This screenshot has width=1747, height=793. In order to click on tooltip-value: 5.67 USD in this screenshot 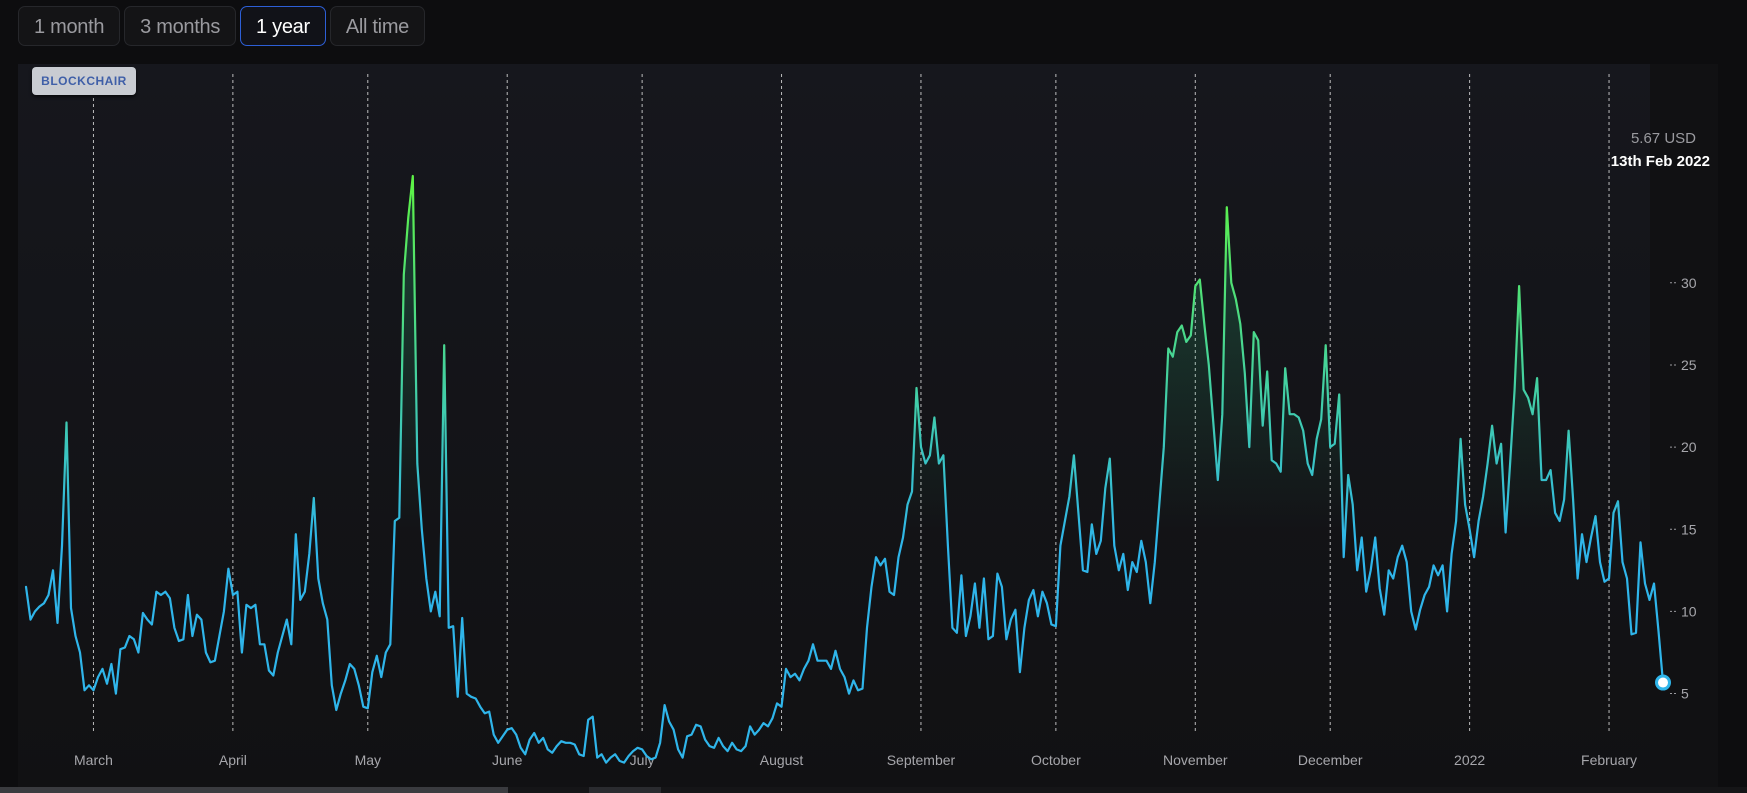, I will do `click(1663, 138)`.